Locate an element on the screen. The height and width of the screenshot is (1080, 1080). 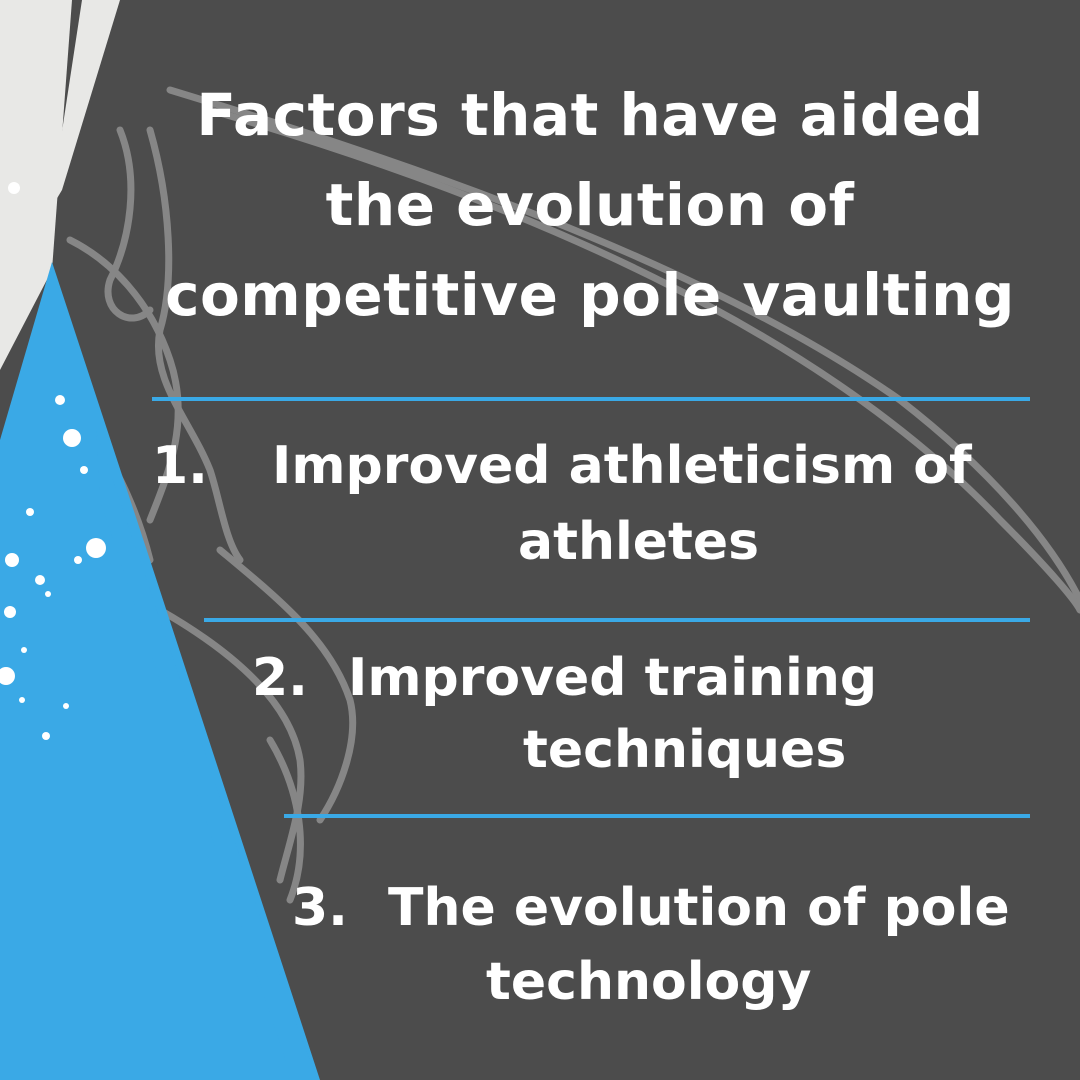
pale-sliver-shape is located at coordinates (85, 105).